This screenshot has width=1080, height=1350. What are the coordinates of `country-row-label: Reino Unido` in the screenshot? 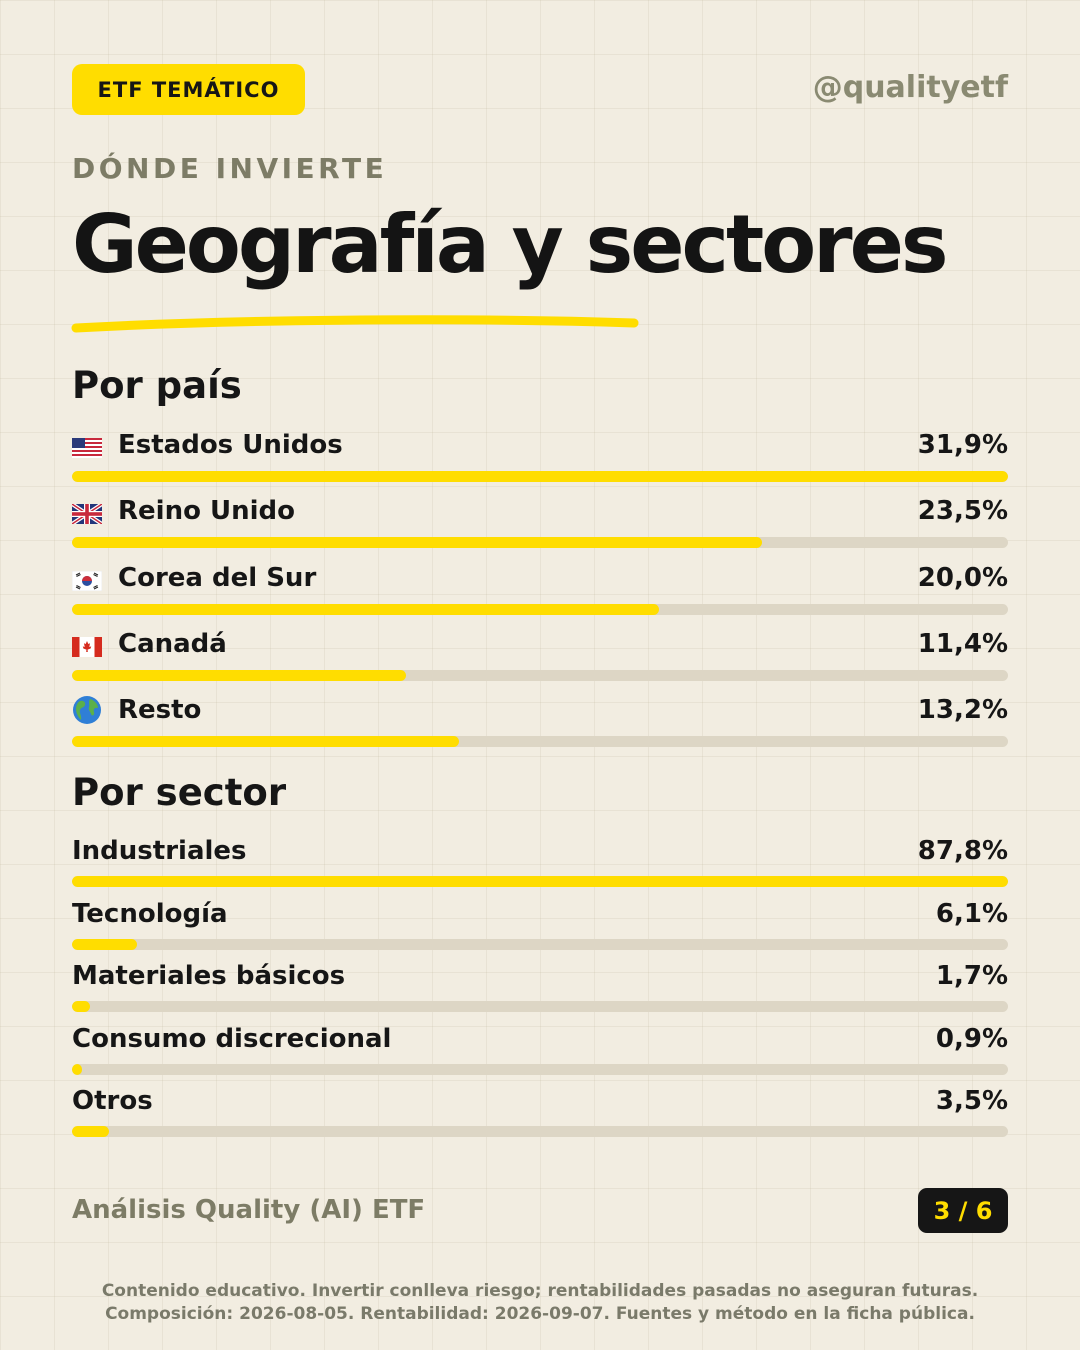 It's located at (182, 511).